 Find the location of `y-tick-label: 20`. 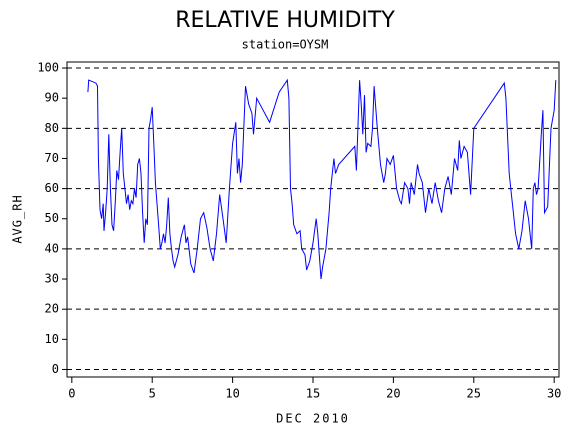

y-tick-label: 20 is located at coordinates (52, 309).